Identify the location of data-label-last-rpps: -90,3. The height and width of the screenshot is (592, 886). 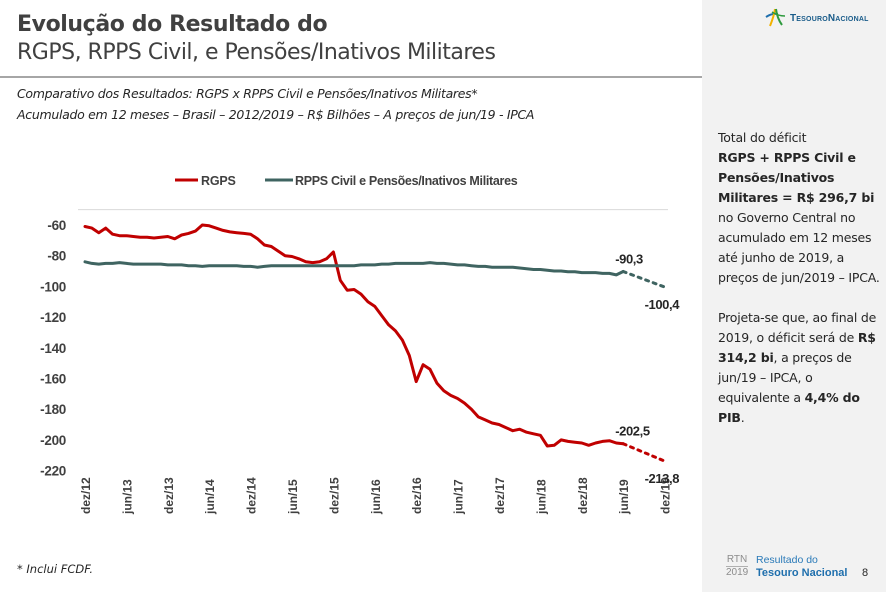
(629, 259).